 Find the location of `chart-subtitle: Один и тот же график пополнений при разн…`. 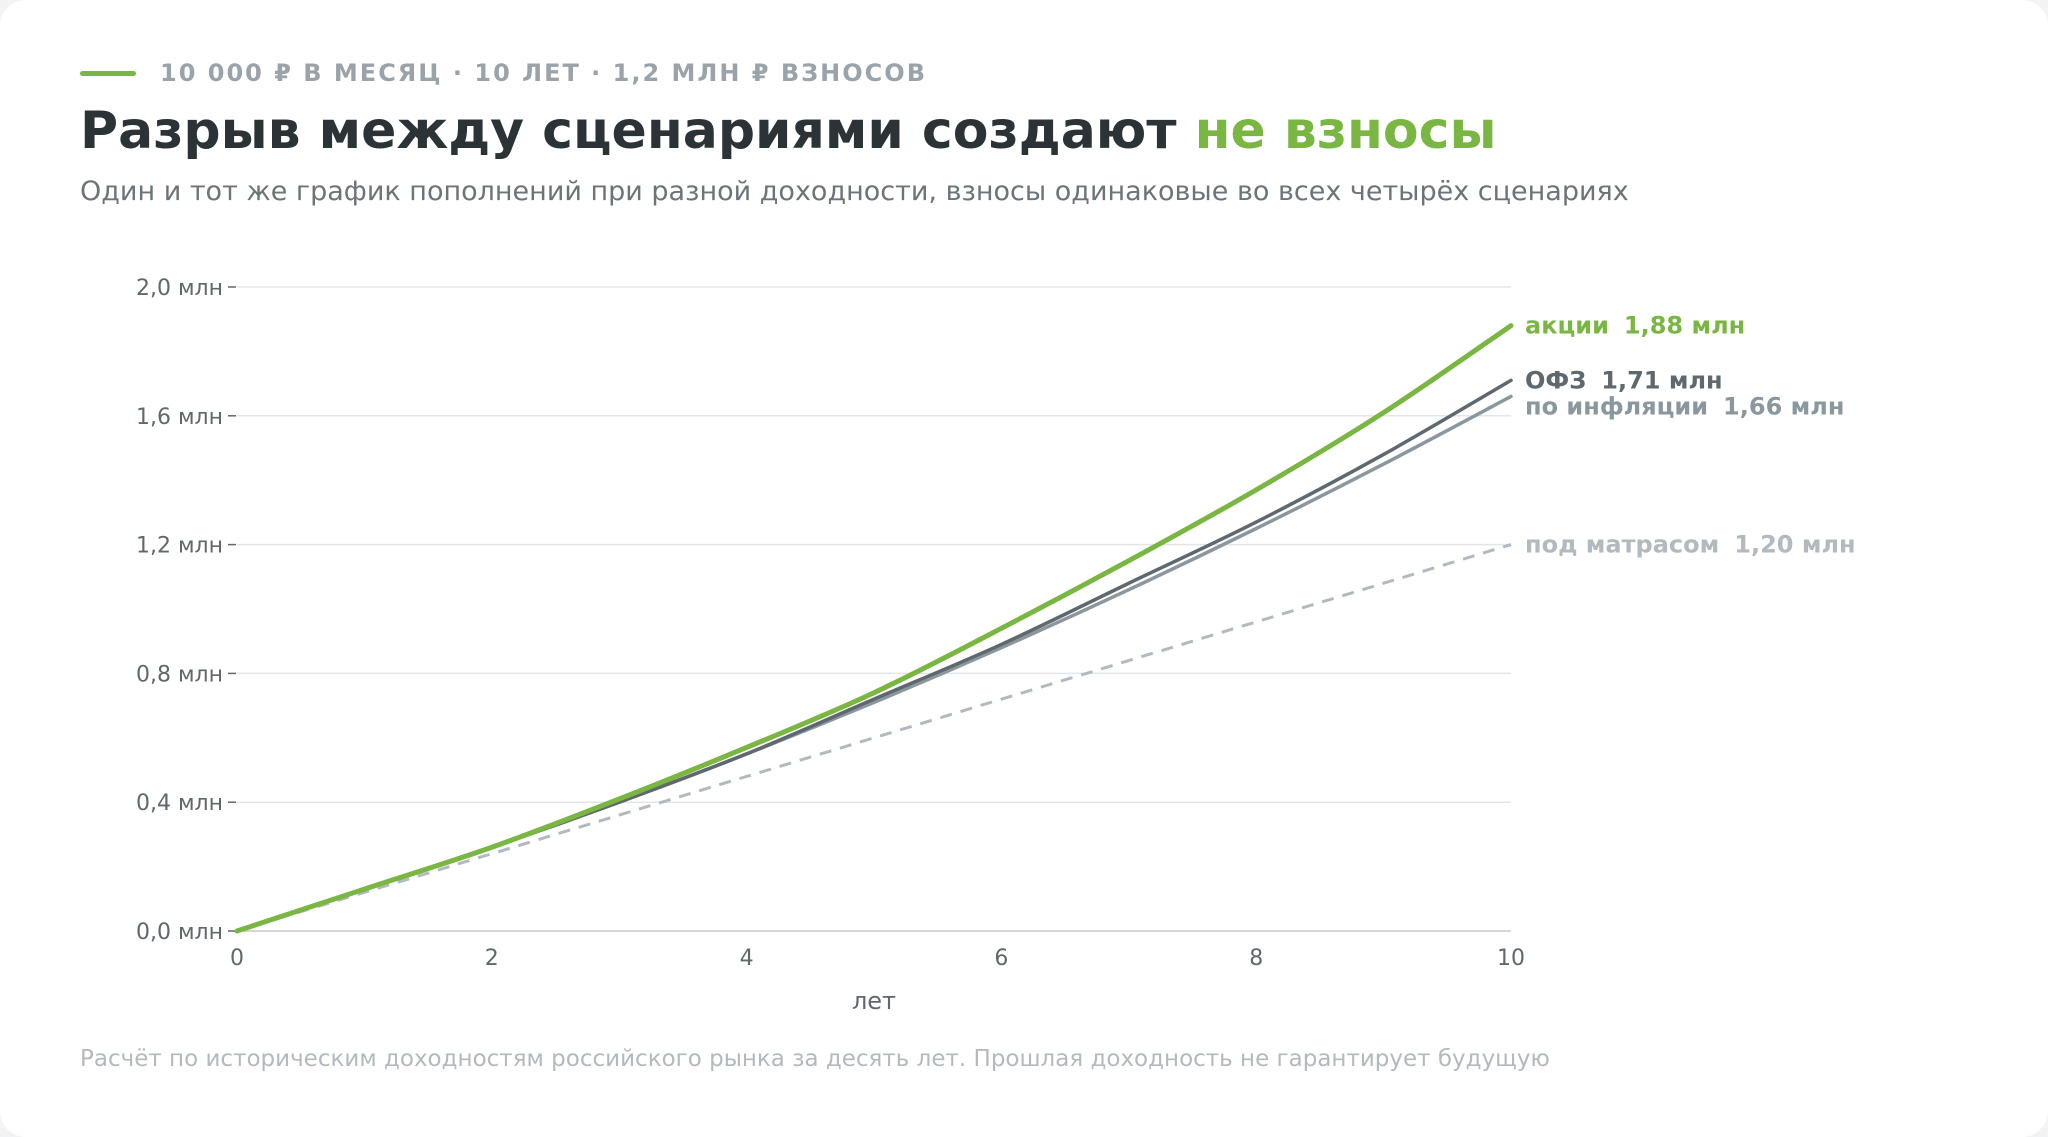

chart-subtitle: Один и тот же график пополнений при разн… is located at coordinates (854, 191).